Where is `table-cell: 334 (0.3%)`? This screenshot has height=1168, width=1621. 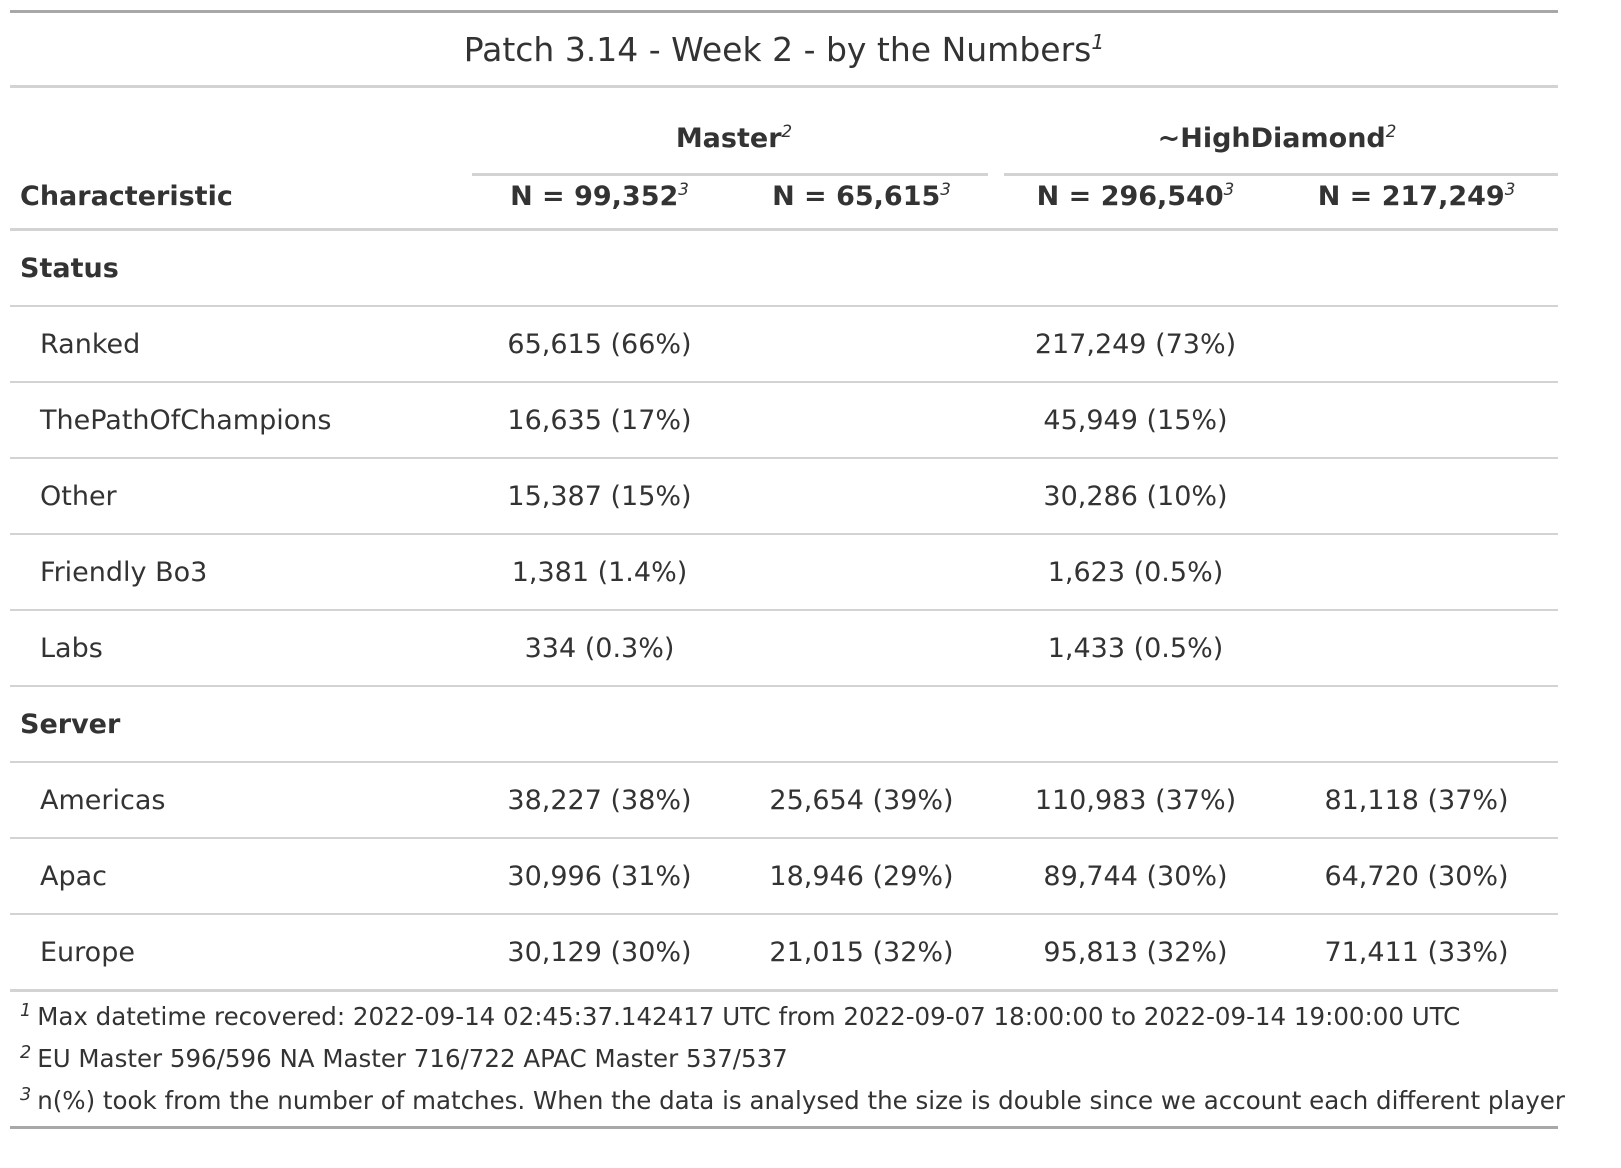 table-cell: 334 (0.3%) is located at coordinates (599, 648).